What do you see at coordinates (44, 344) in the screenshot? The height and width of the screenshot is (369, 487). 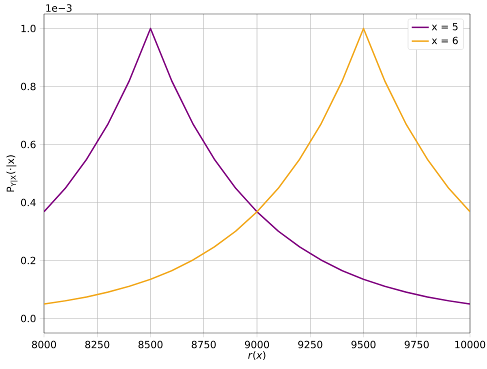 I see `x-tick-label: 8000` at bounding box center [44, 344].